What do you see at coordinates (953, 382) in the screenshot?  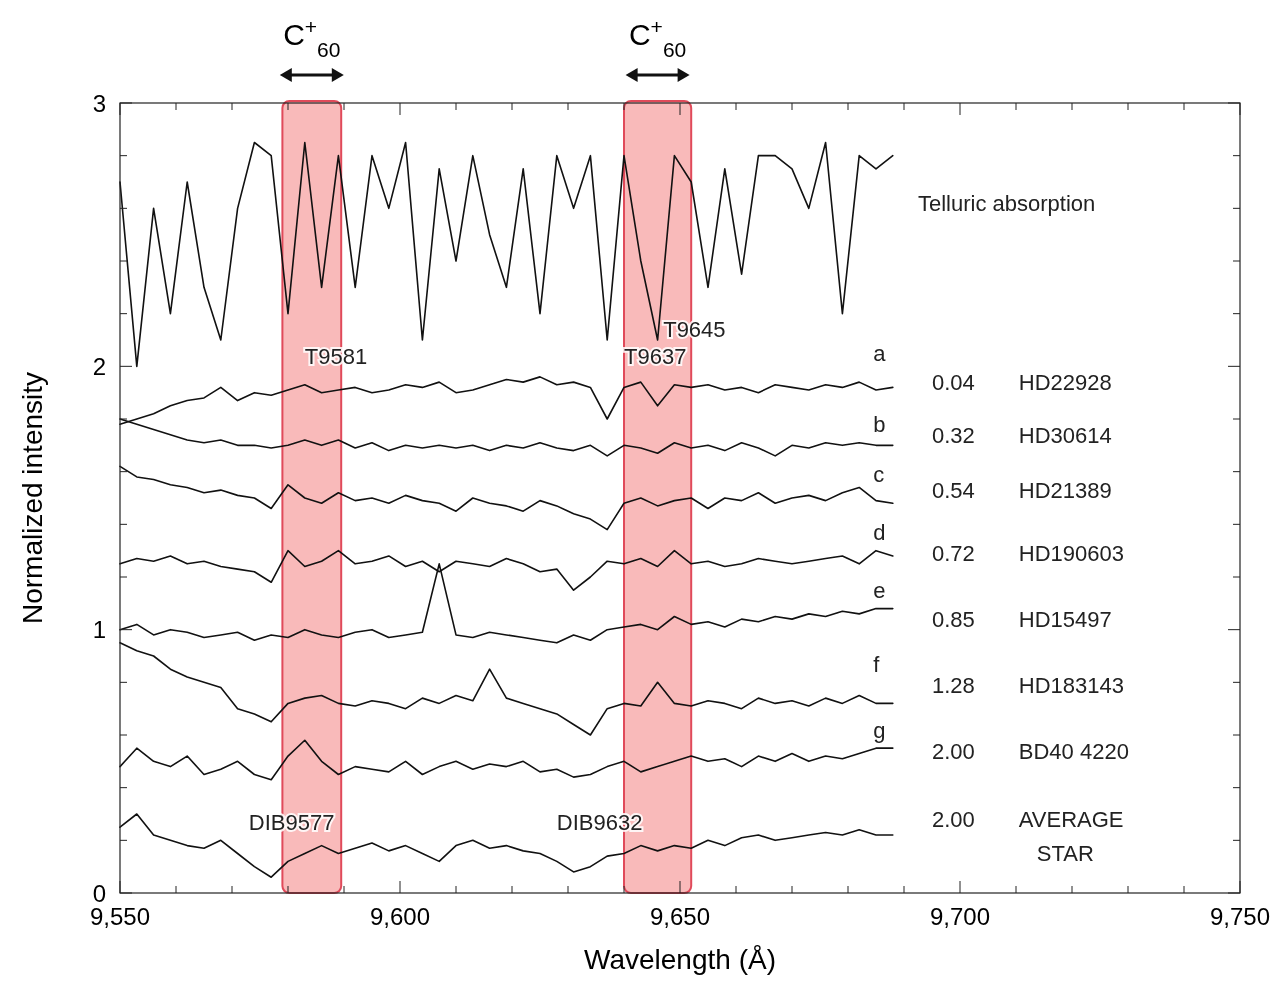 I see `annotation: 0.04` at bounding box center [953, 382].